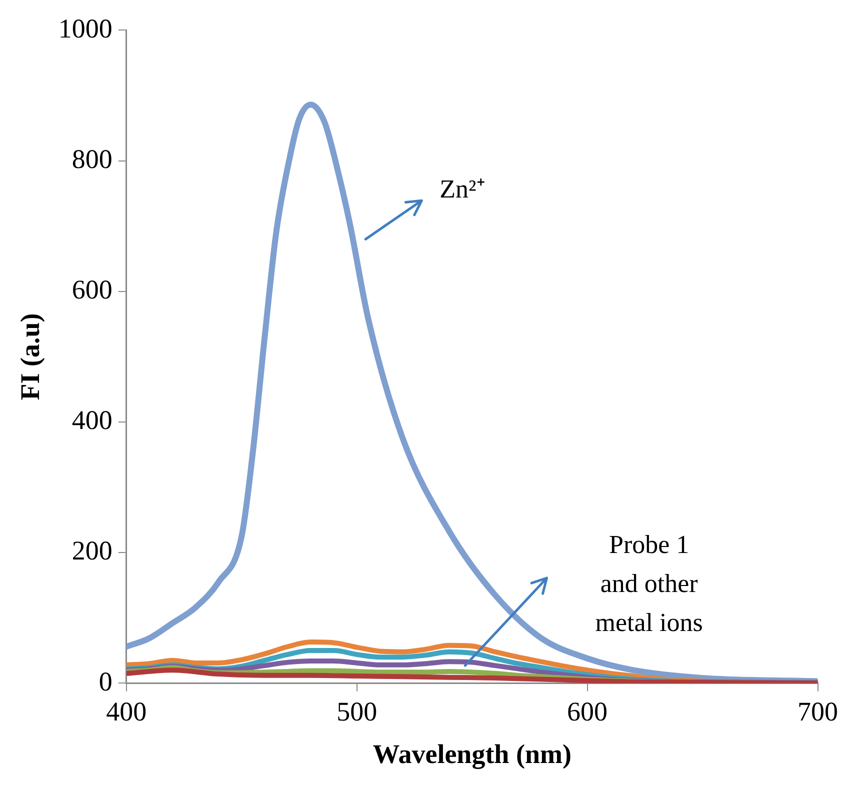  What do you see at coordinates (92, 420) in the screenshot?
I see `y-tick-label: 400` at bounding box center [92, 420].